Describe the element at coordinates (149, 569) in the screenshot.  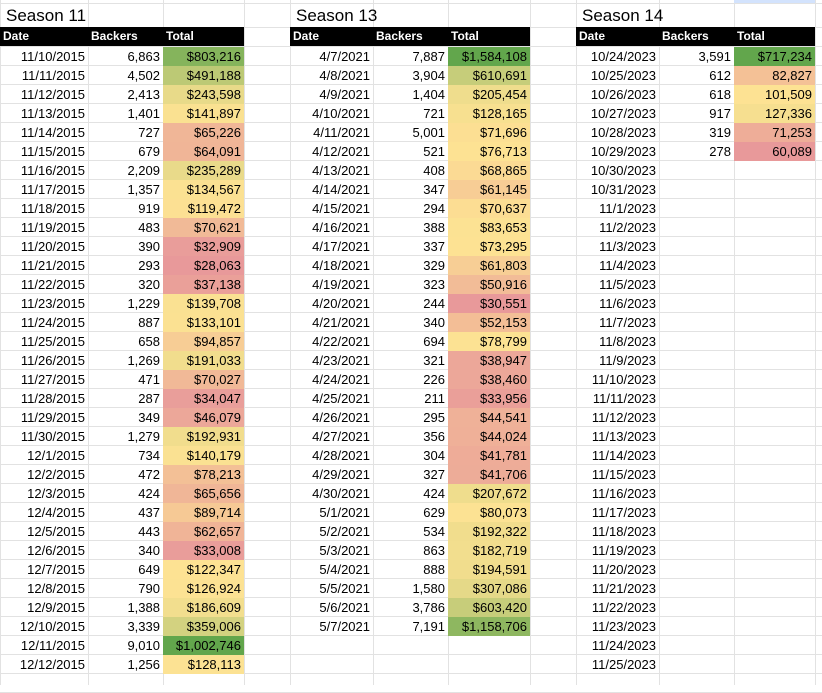
I see `backers-cell: 649` at that location.